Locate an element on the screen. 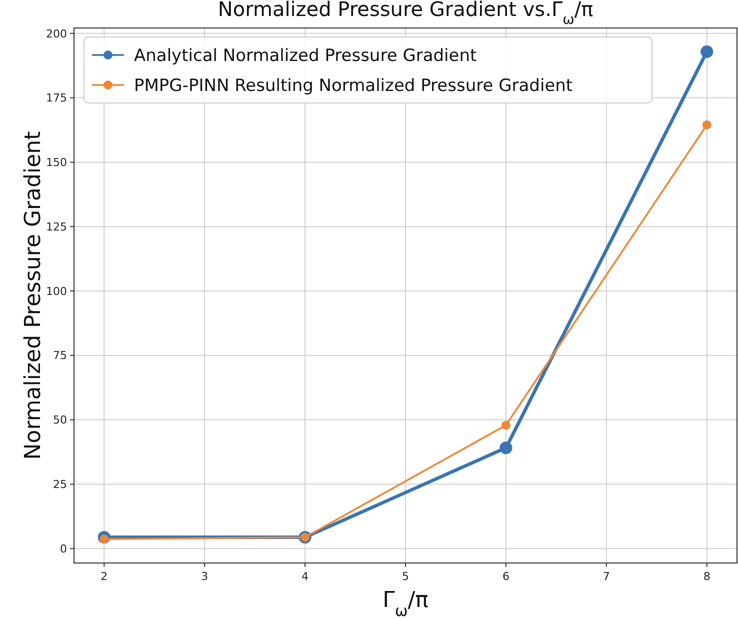 This screenshot has width=738, height=619. legend-label: Analytical Normalized Pressure Gradient is located at coordinates (306, 56).